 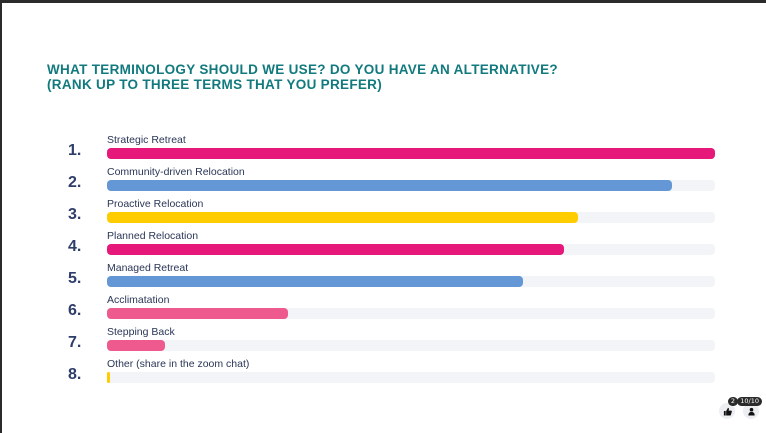 I want to click on ranking-row: 8. Other (share in the zoom chat), so click(x=383, y=374).